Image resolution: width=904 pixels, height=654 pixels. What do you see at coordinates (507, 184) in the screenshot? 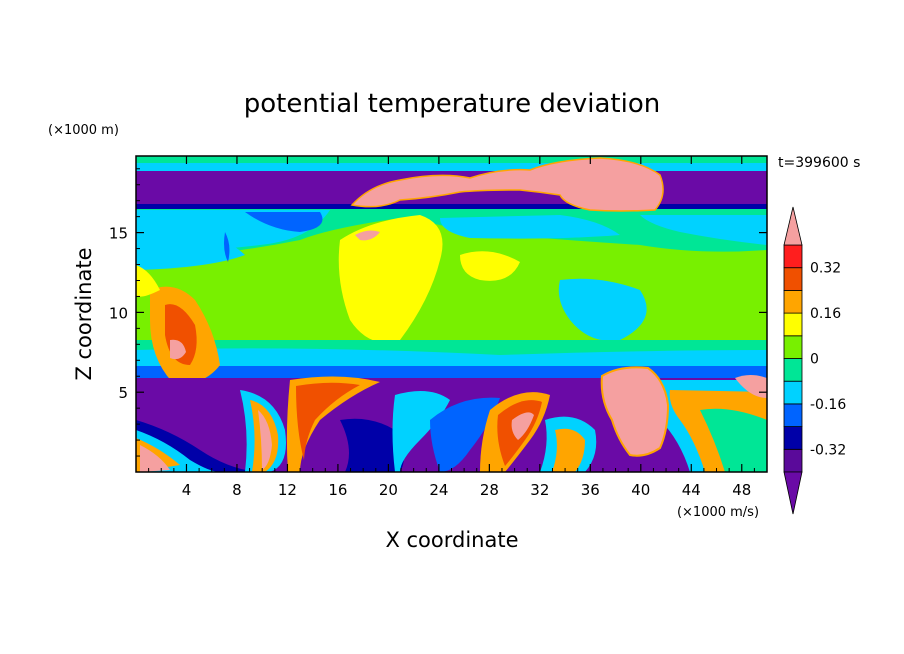
I see `field-anomaly-upper` at bounding box center [507, 184].